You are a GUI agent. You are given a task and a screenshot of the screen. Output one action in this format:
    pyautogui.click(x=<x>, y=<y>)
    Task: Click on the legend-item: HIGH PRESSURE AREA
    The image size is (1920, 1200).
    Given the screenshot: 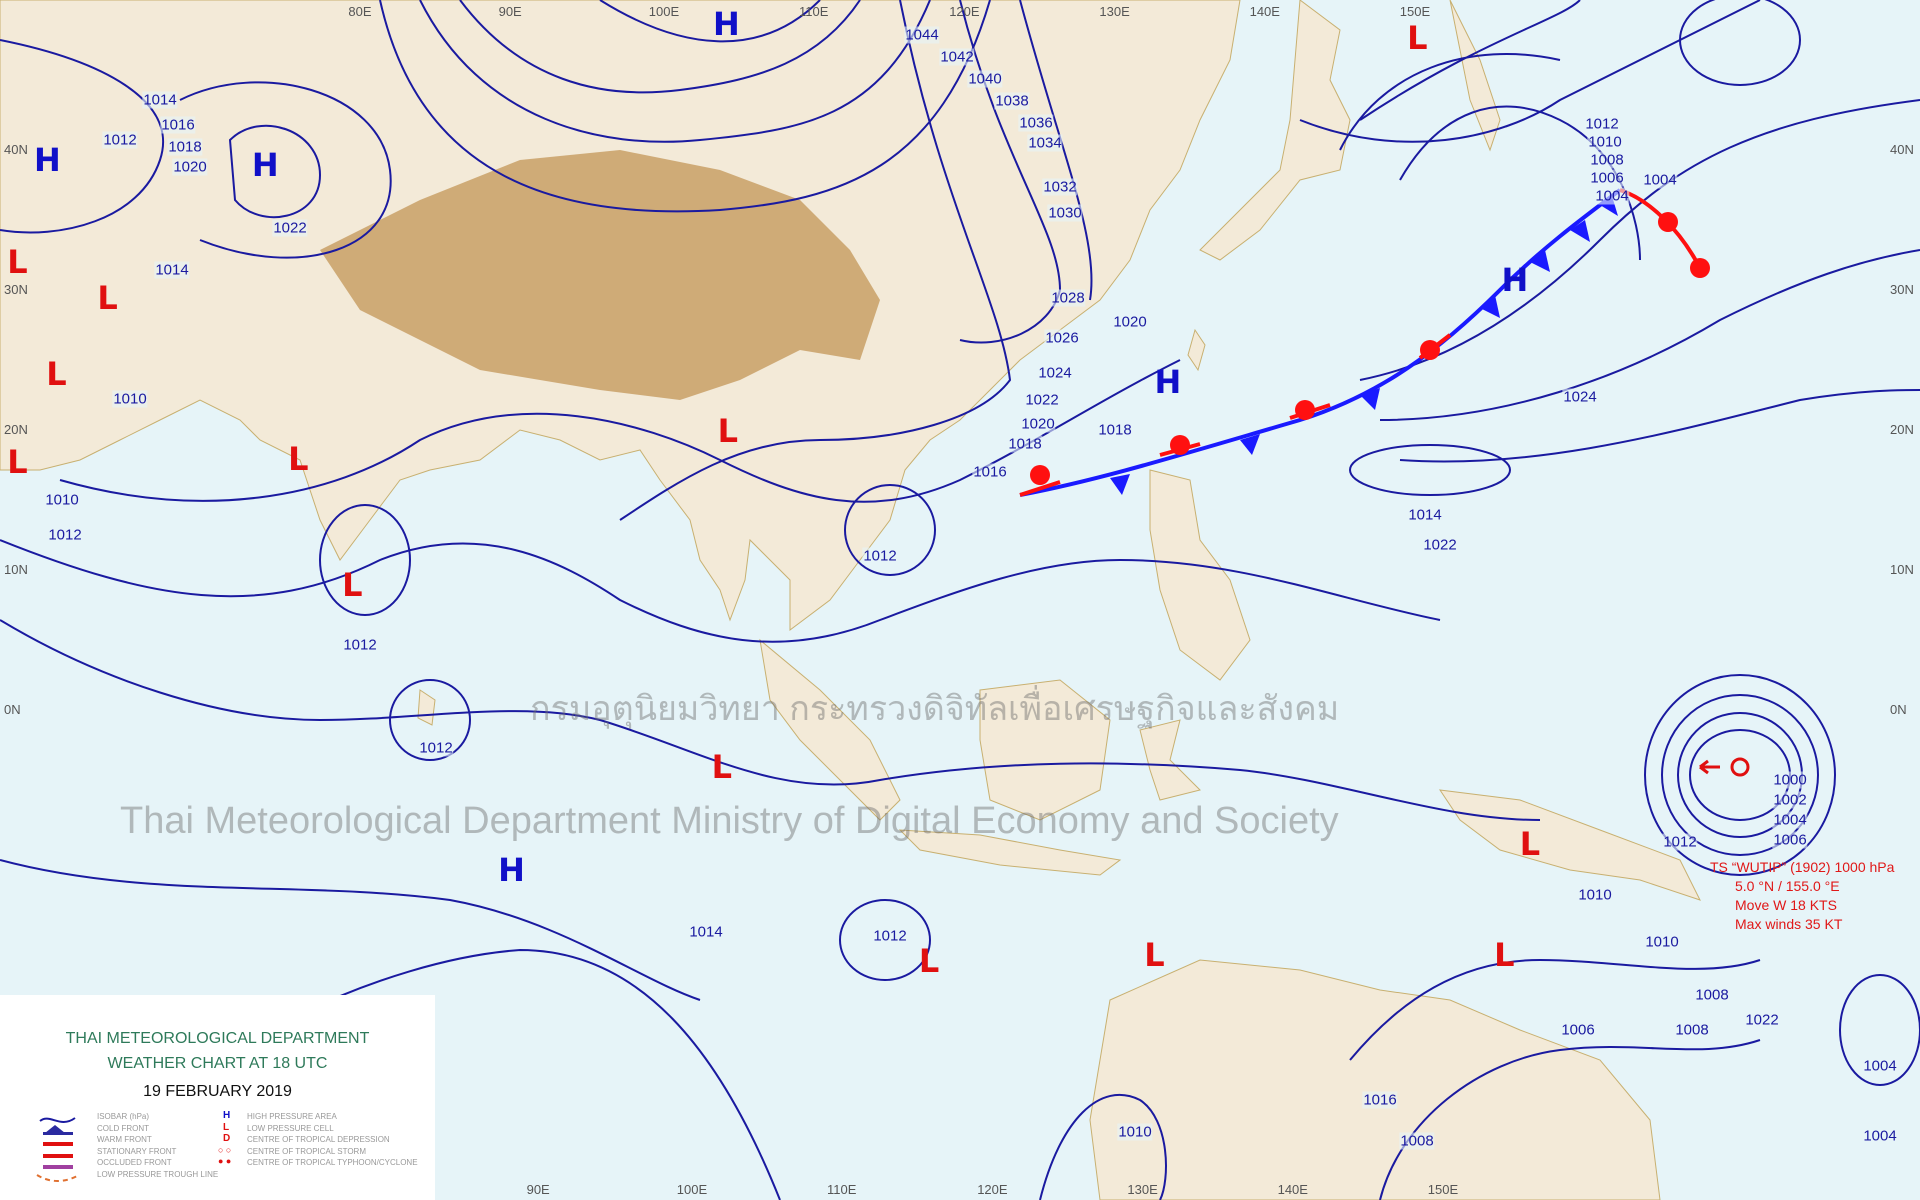 What is the action you would take?
    pyautogui.click(x=292, y=1116)
    